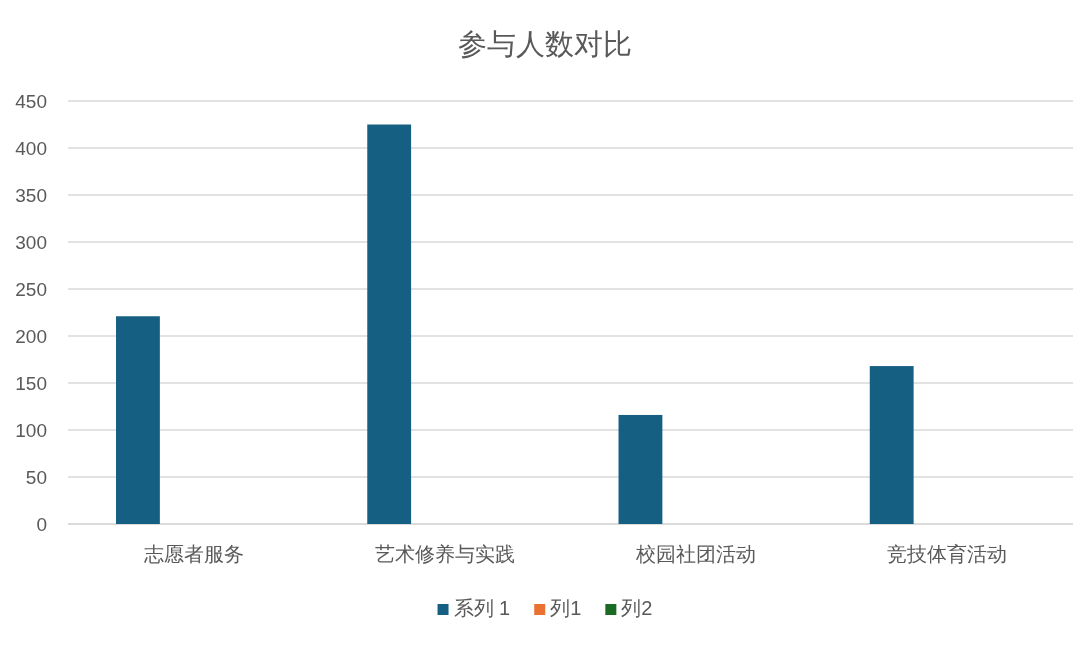 This screenshot has width=1090, height=650. What do you see at coordinates (31, 101) in the screenshot?
I see `ytick: 450` at bounding box center [31, 101].